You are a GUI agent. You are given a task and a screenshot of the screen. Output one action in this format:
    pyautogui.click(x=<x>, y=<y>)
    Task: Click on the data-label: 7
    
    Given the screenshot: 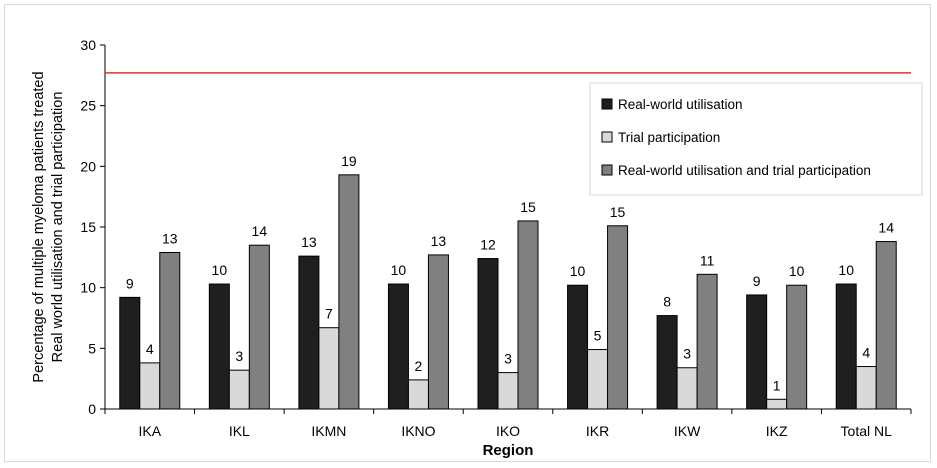 What is the action you would take?
    pyautogui.click(x=329, y=314)
    